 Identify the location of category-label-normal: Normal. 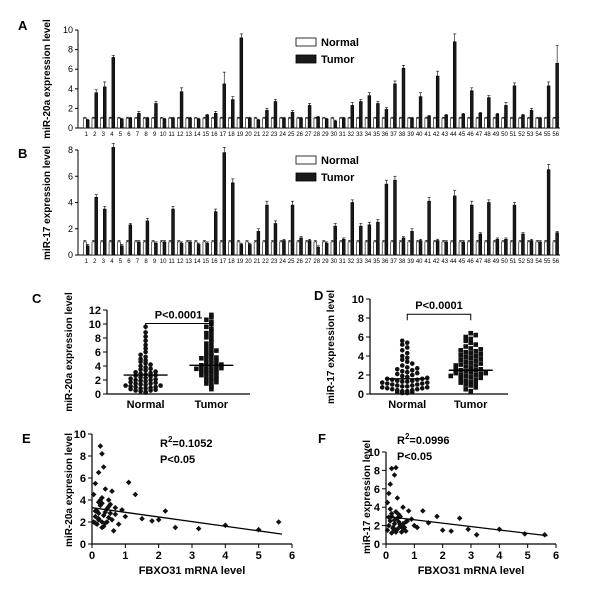
(146, 405).